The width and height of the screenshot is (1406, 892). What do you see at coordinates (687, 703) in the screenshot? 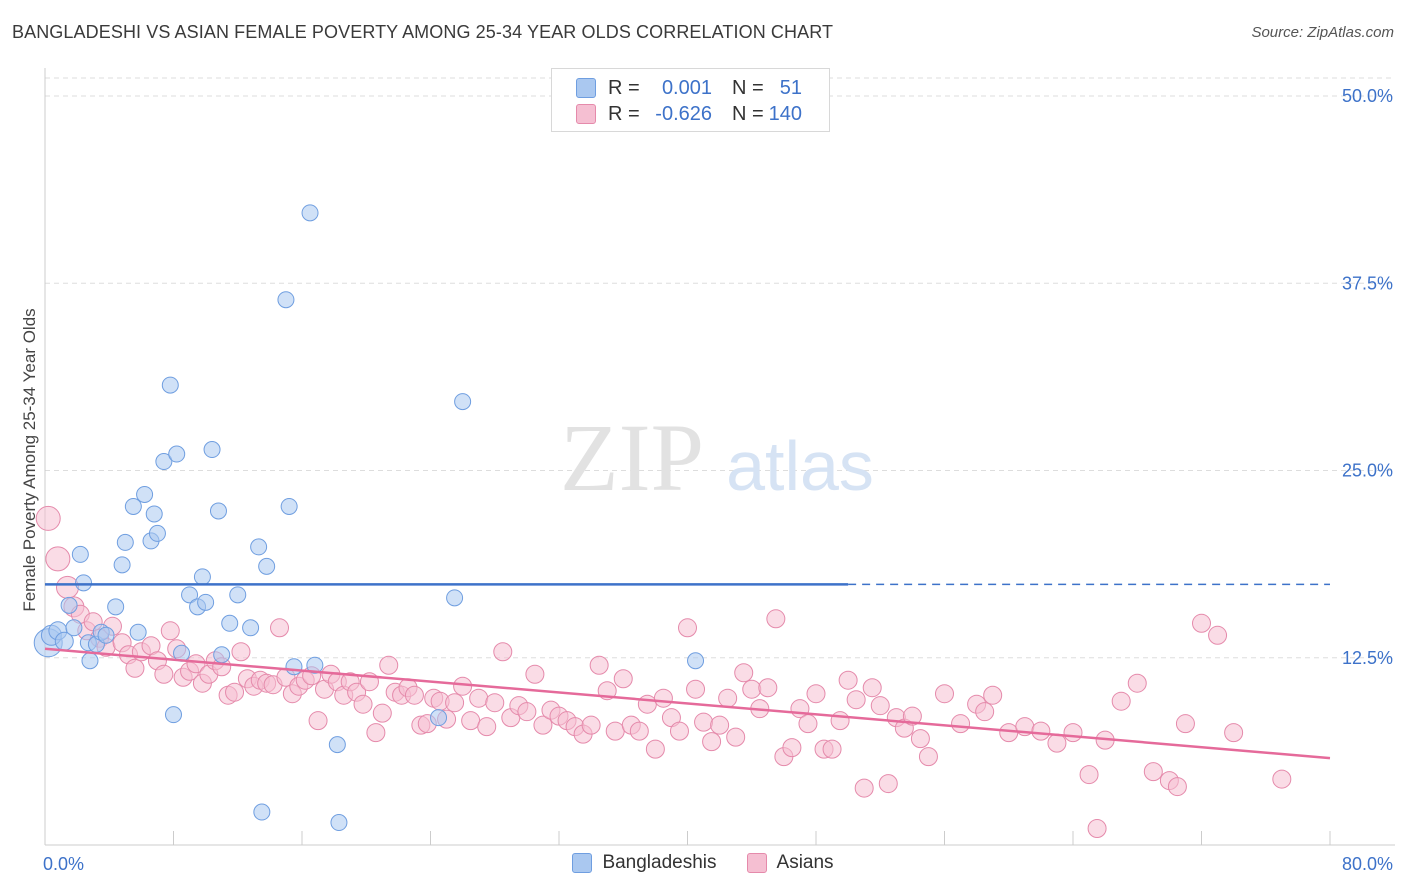
I see `asians-trend-line` at bounding box center [687, 703].